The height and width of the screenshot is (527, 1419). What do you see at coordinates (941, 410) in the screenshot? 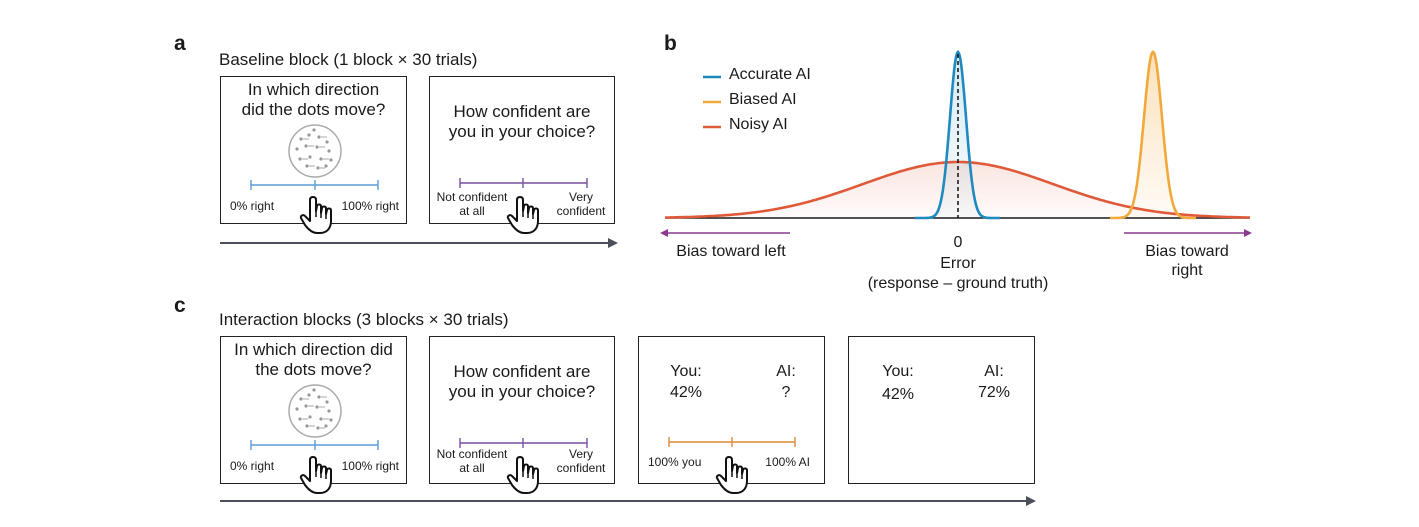
I see `feedback-card: You: 42% AI: 72%` at bounding box center [941, 410].